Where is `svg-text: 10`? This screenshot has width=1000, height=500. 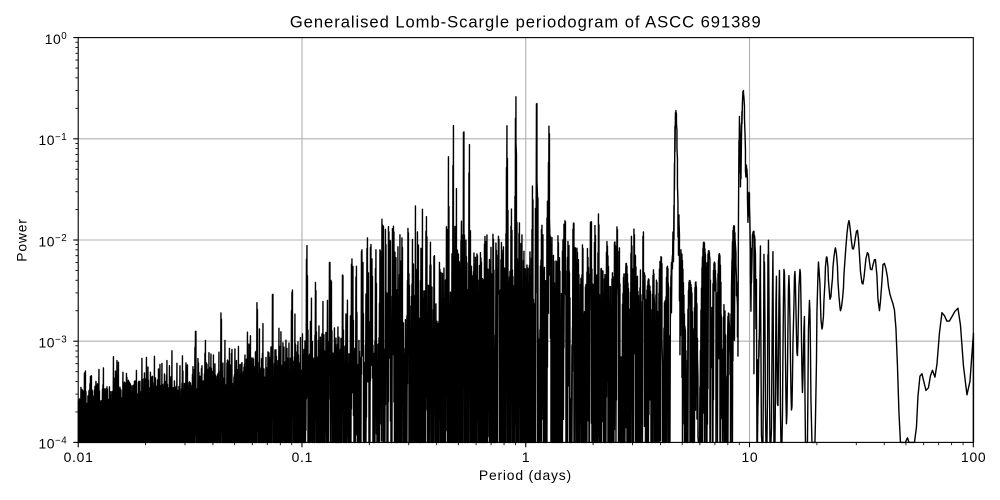 svg-text: 10 is located at coordinates (749, 457).